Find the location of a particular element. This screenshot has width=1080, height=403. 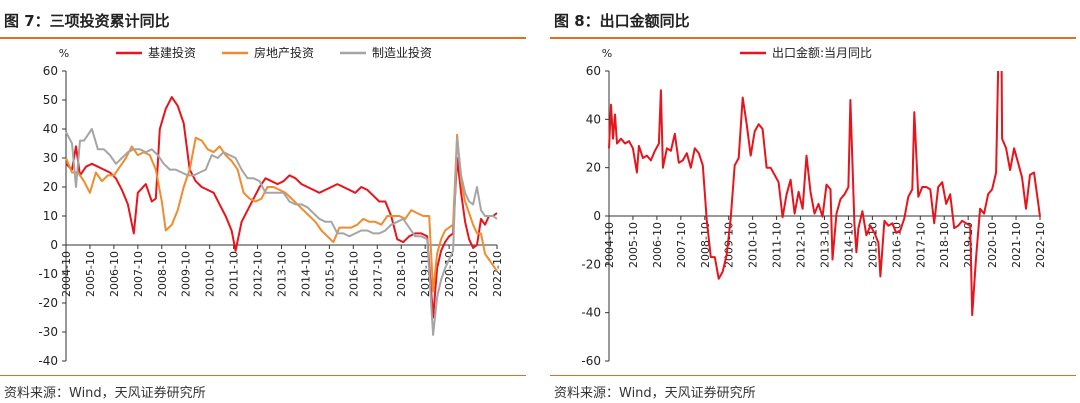

y-tick-label: -30 is located at coordinates (48, 332).